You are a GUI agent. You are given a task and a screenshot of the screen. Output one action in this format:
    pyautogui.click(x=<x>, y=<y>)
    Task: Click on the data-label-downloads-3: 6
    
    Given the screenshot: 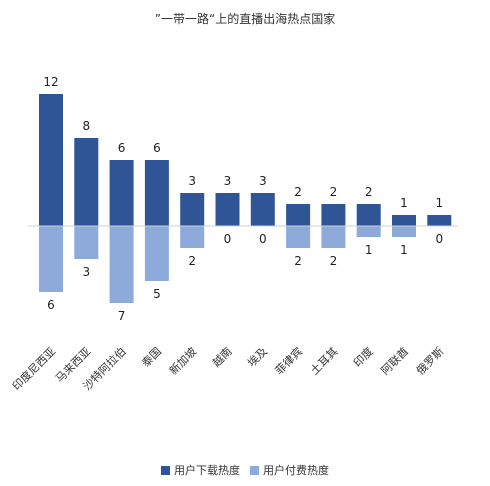 What is the action you would take?
    pyautogui.click(x=157, y=148)
    